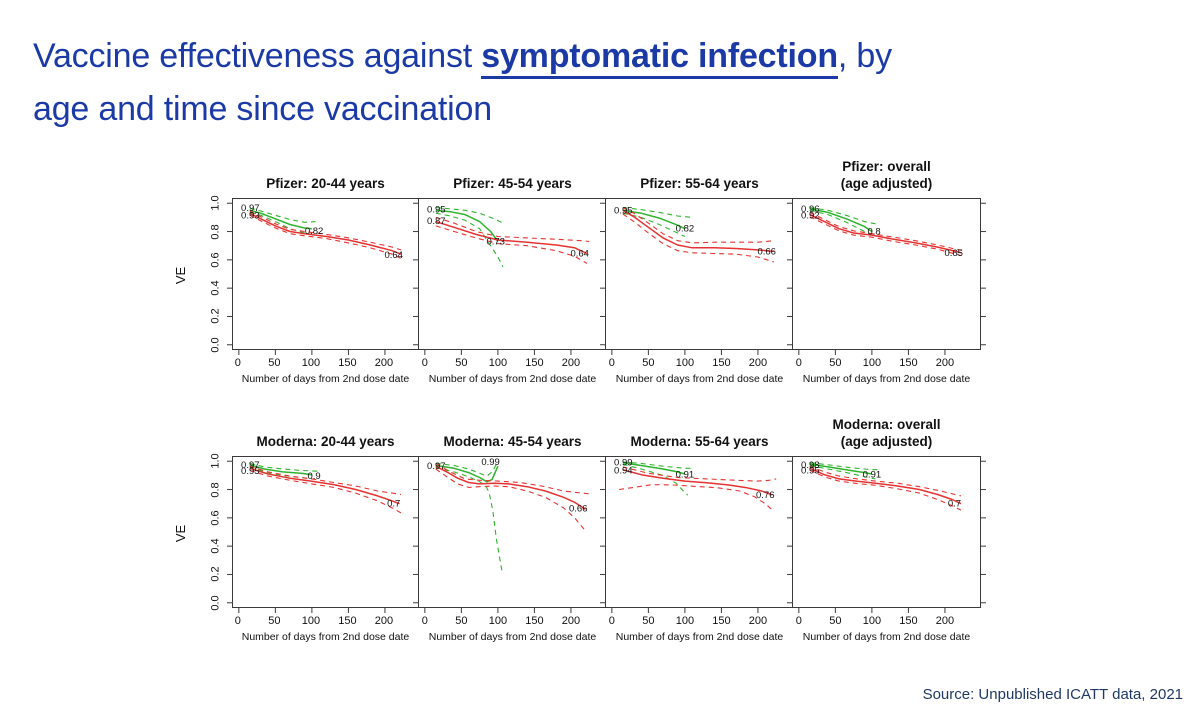  I want to click on title-line2: age and time since vaccination, so click(262, 108).